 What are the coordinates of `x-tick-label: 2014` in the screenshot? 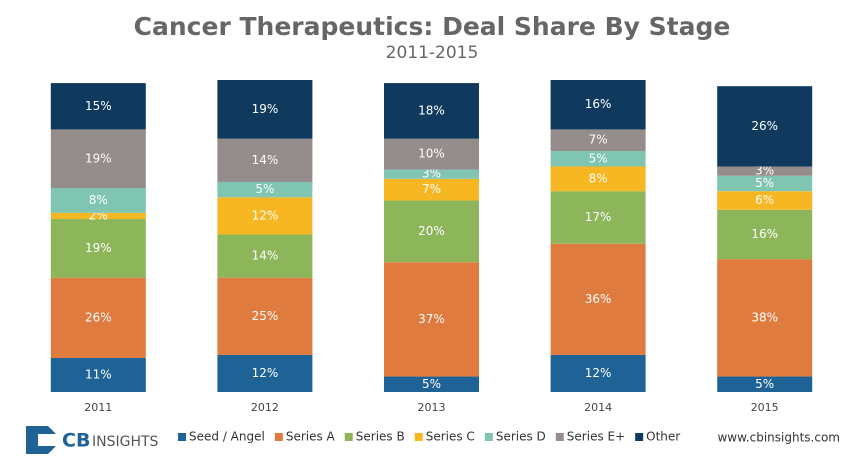 It's located at (598, 407).